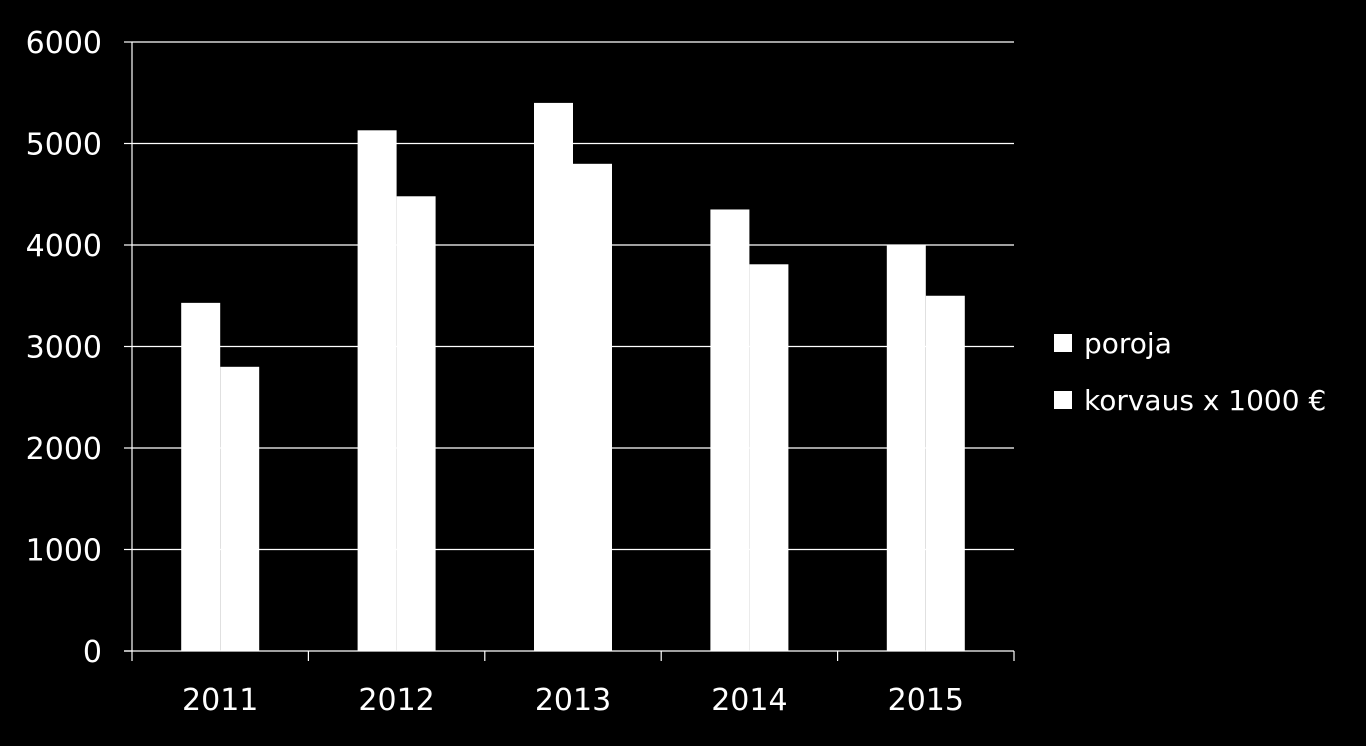 Image resolution: width=1366 pixels, height=746 pixels. Describe the element at coordinates (201, 476) in the screenshot. I see `bar-poroja-2011` at that location.